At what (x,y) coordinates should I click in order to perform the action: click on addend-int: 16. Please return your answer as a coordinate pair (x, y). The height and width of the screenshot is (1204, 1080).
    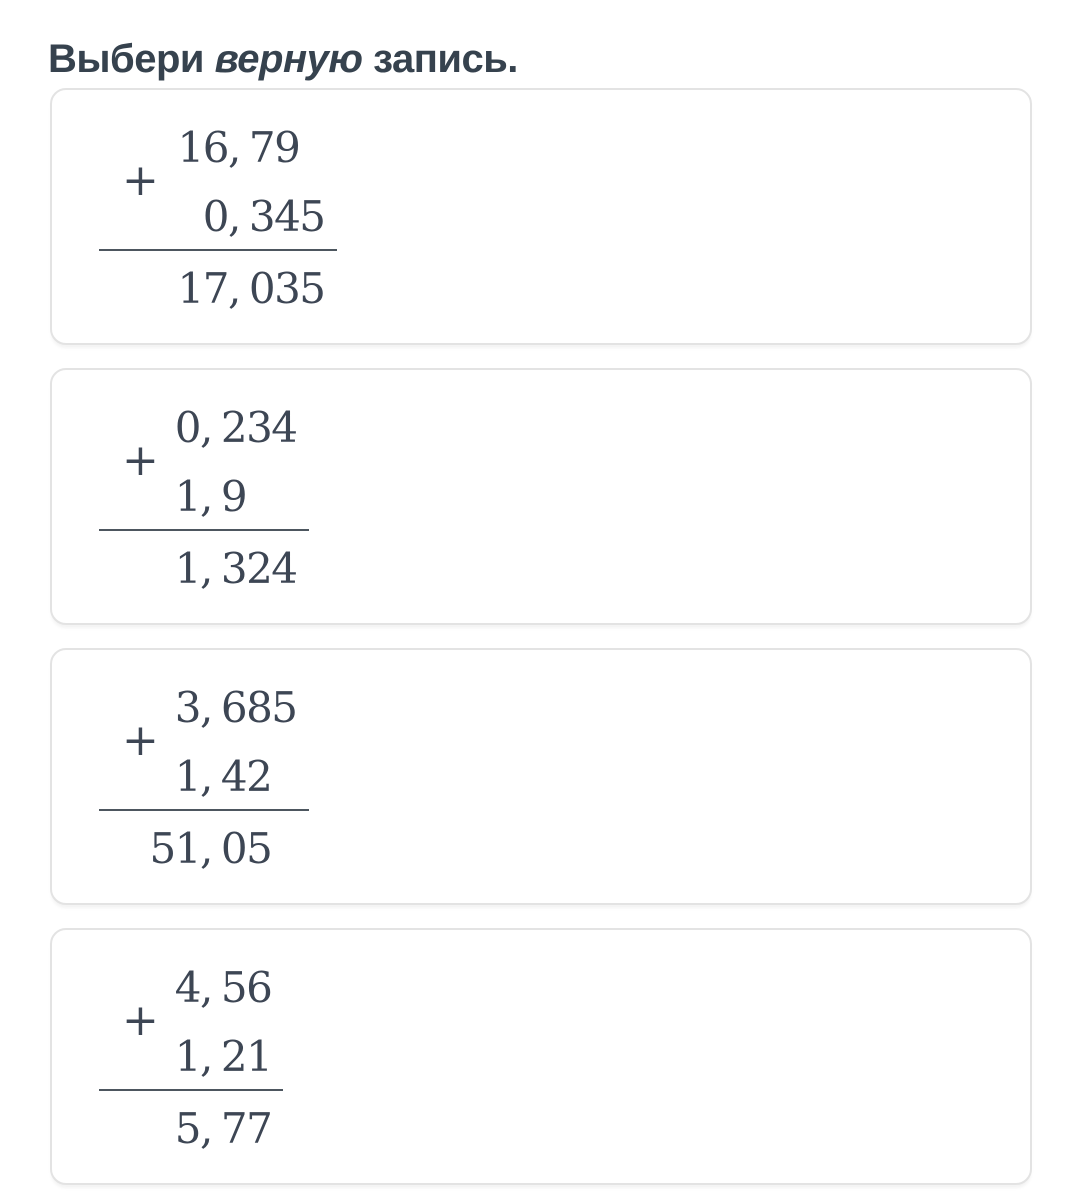
    Looking at the image, I should click on (203, 147).